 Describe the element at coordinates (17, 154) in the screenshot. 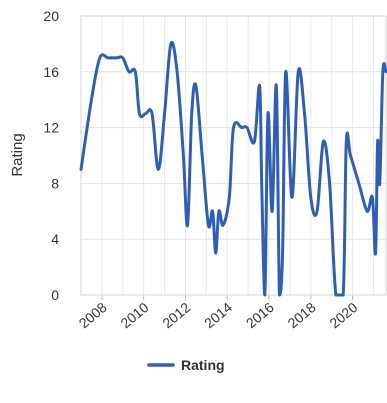

I see `y-axis-title: Rating` at that location.